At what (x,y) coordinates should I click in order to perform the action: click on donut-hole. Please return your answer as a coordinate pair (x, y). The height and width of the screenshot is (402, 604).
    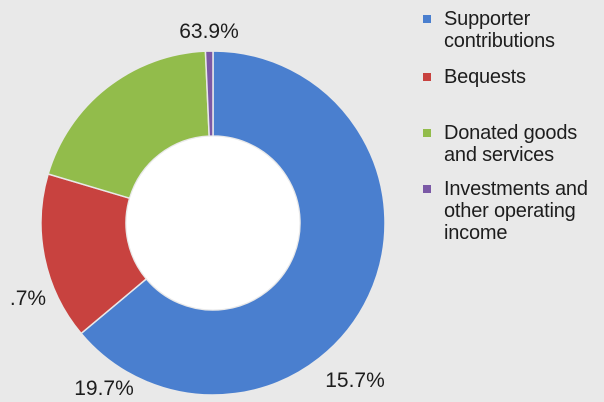
    Looking at the image, I should click on (213, 223).